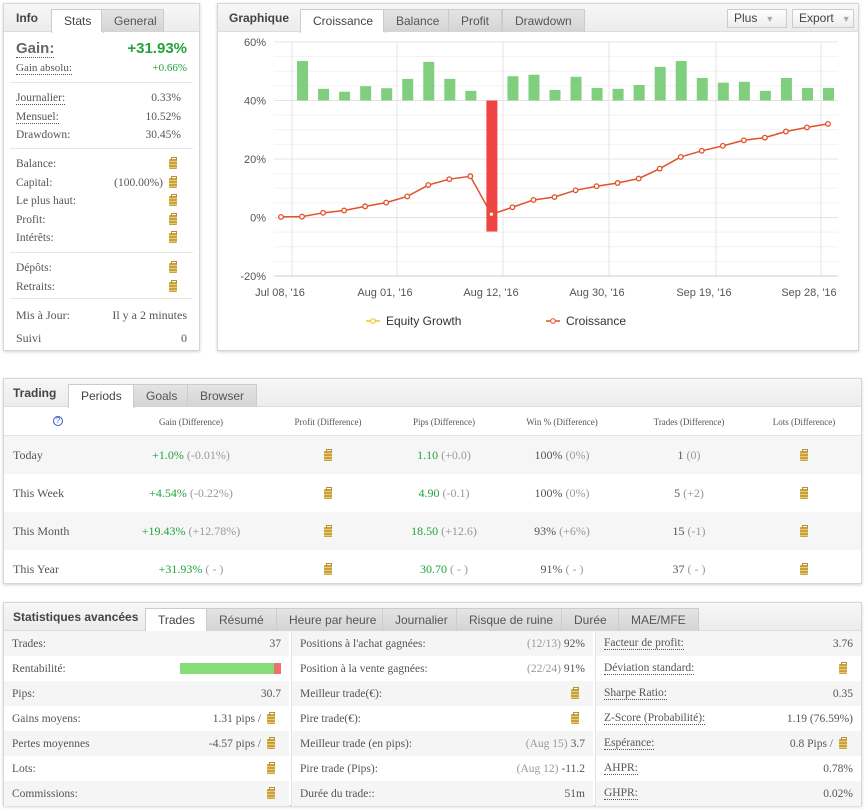  What do you see at coordinates (173, 200) in the screenshot?
I see `info-value` at bounding box center [173, 200].